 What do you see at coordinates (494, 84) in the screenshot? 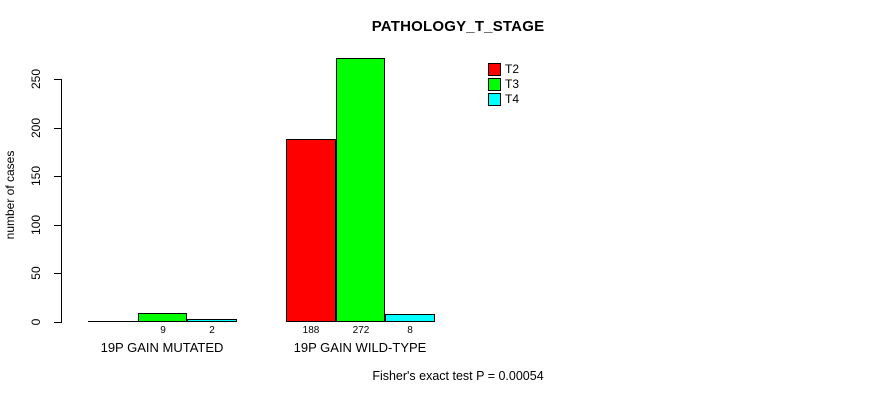
I see `legend-swatch-T3` at bounding box center [494, 84].